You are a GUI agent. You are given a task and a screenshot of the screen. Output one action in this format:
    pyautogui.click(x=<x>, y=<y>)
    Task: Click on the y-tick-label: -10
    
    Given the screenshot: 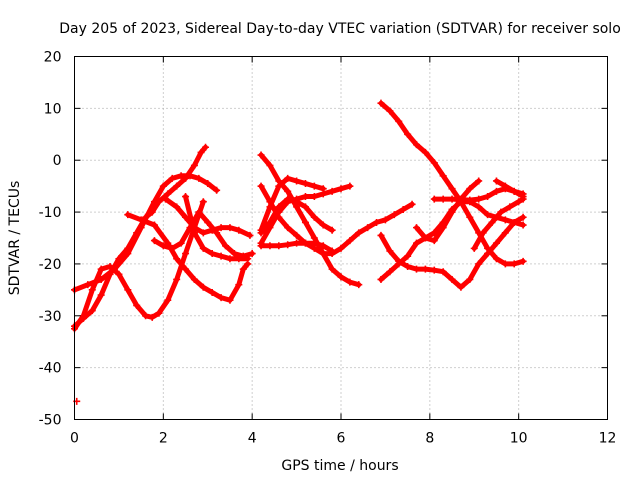 What is the action you would take?
    pyautogui.click(x=50, y=213)
    